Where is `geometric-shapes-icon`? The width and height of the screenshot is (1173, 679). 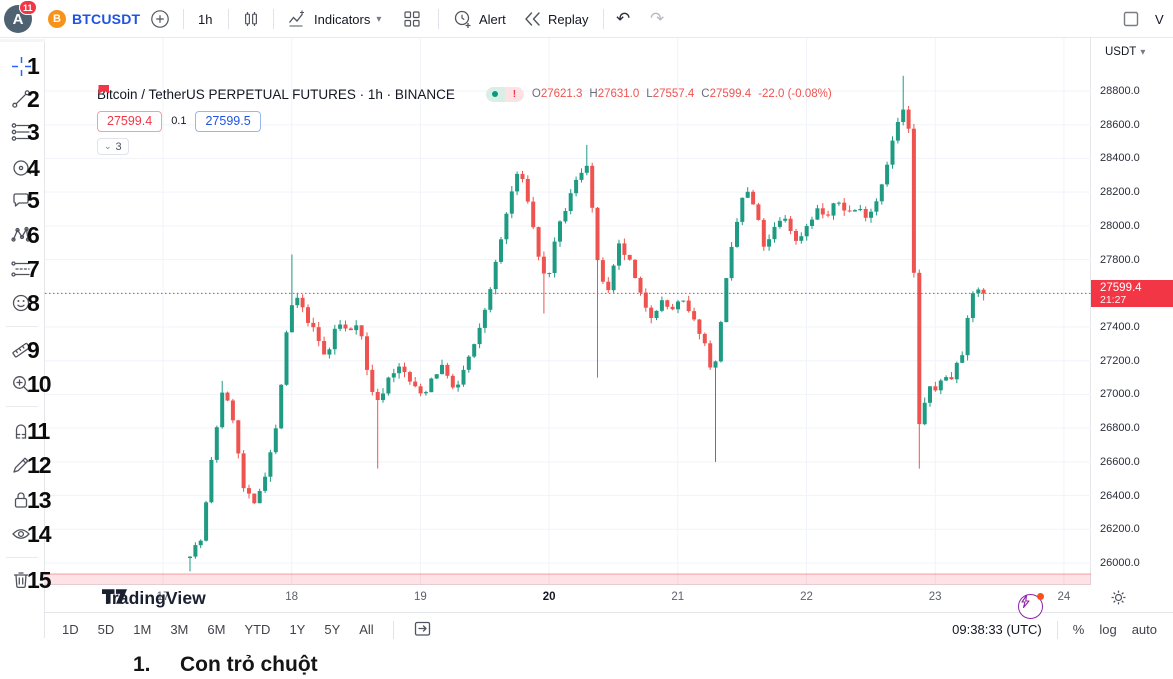 geometric-shapes-icon is located at coordinates (22, 168).